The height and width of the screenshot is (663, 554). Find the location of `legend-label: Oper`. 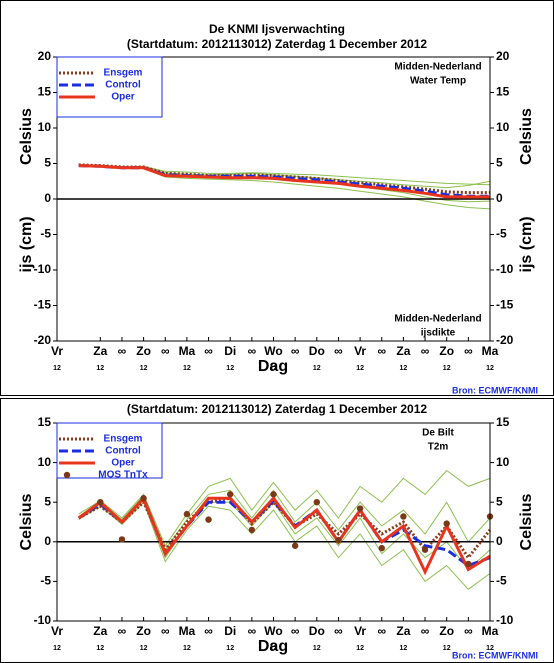

legend-label: Oper is located at coordinates (122, 463).